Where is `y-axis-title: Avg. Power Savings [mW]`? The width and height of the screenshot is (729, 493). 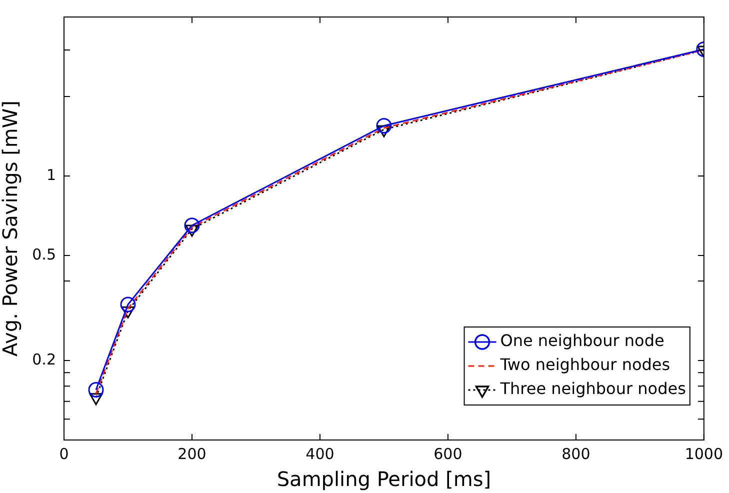 y-axis-title: Avg. Power Savings [mW] is located at coordinates (11, 228).